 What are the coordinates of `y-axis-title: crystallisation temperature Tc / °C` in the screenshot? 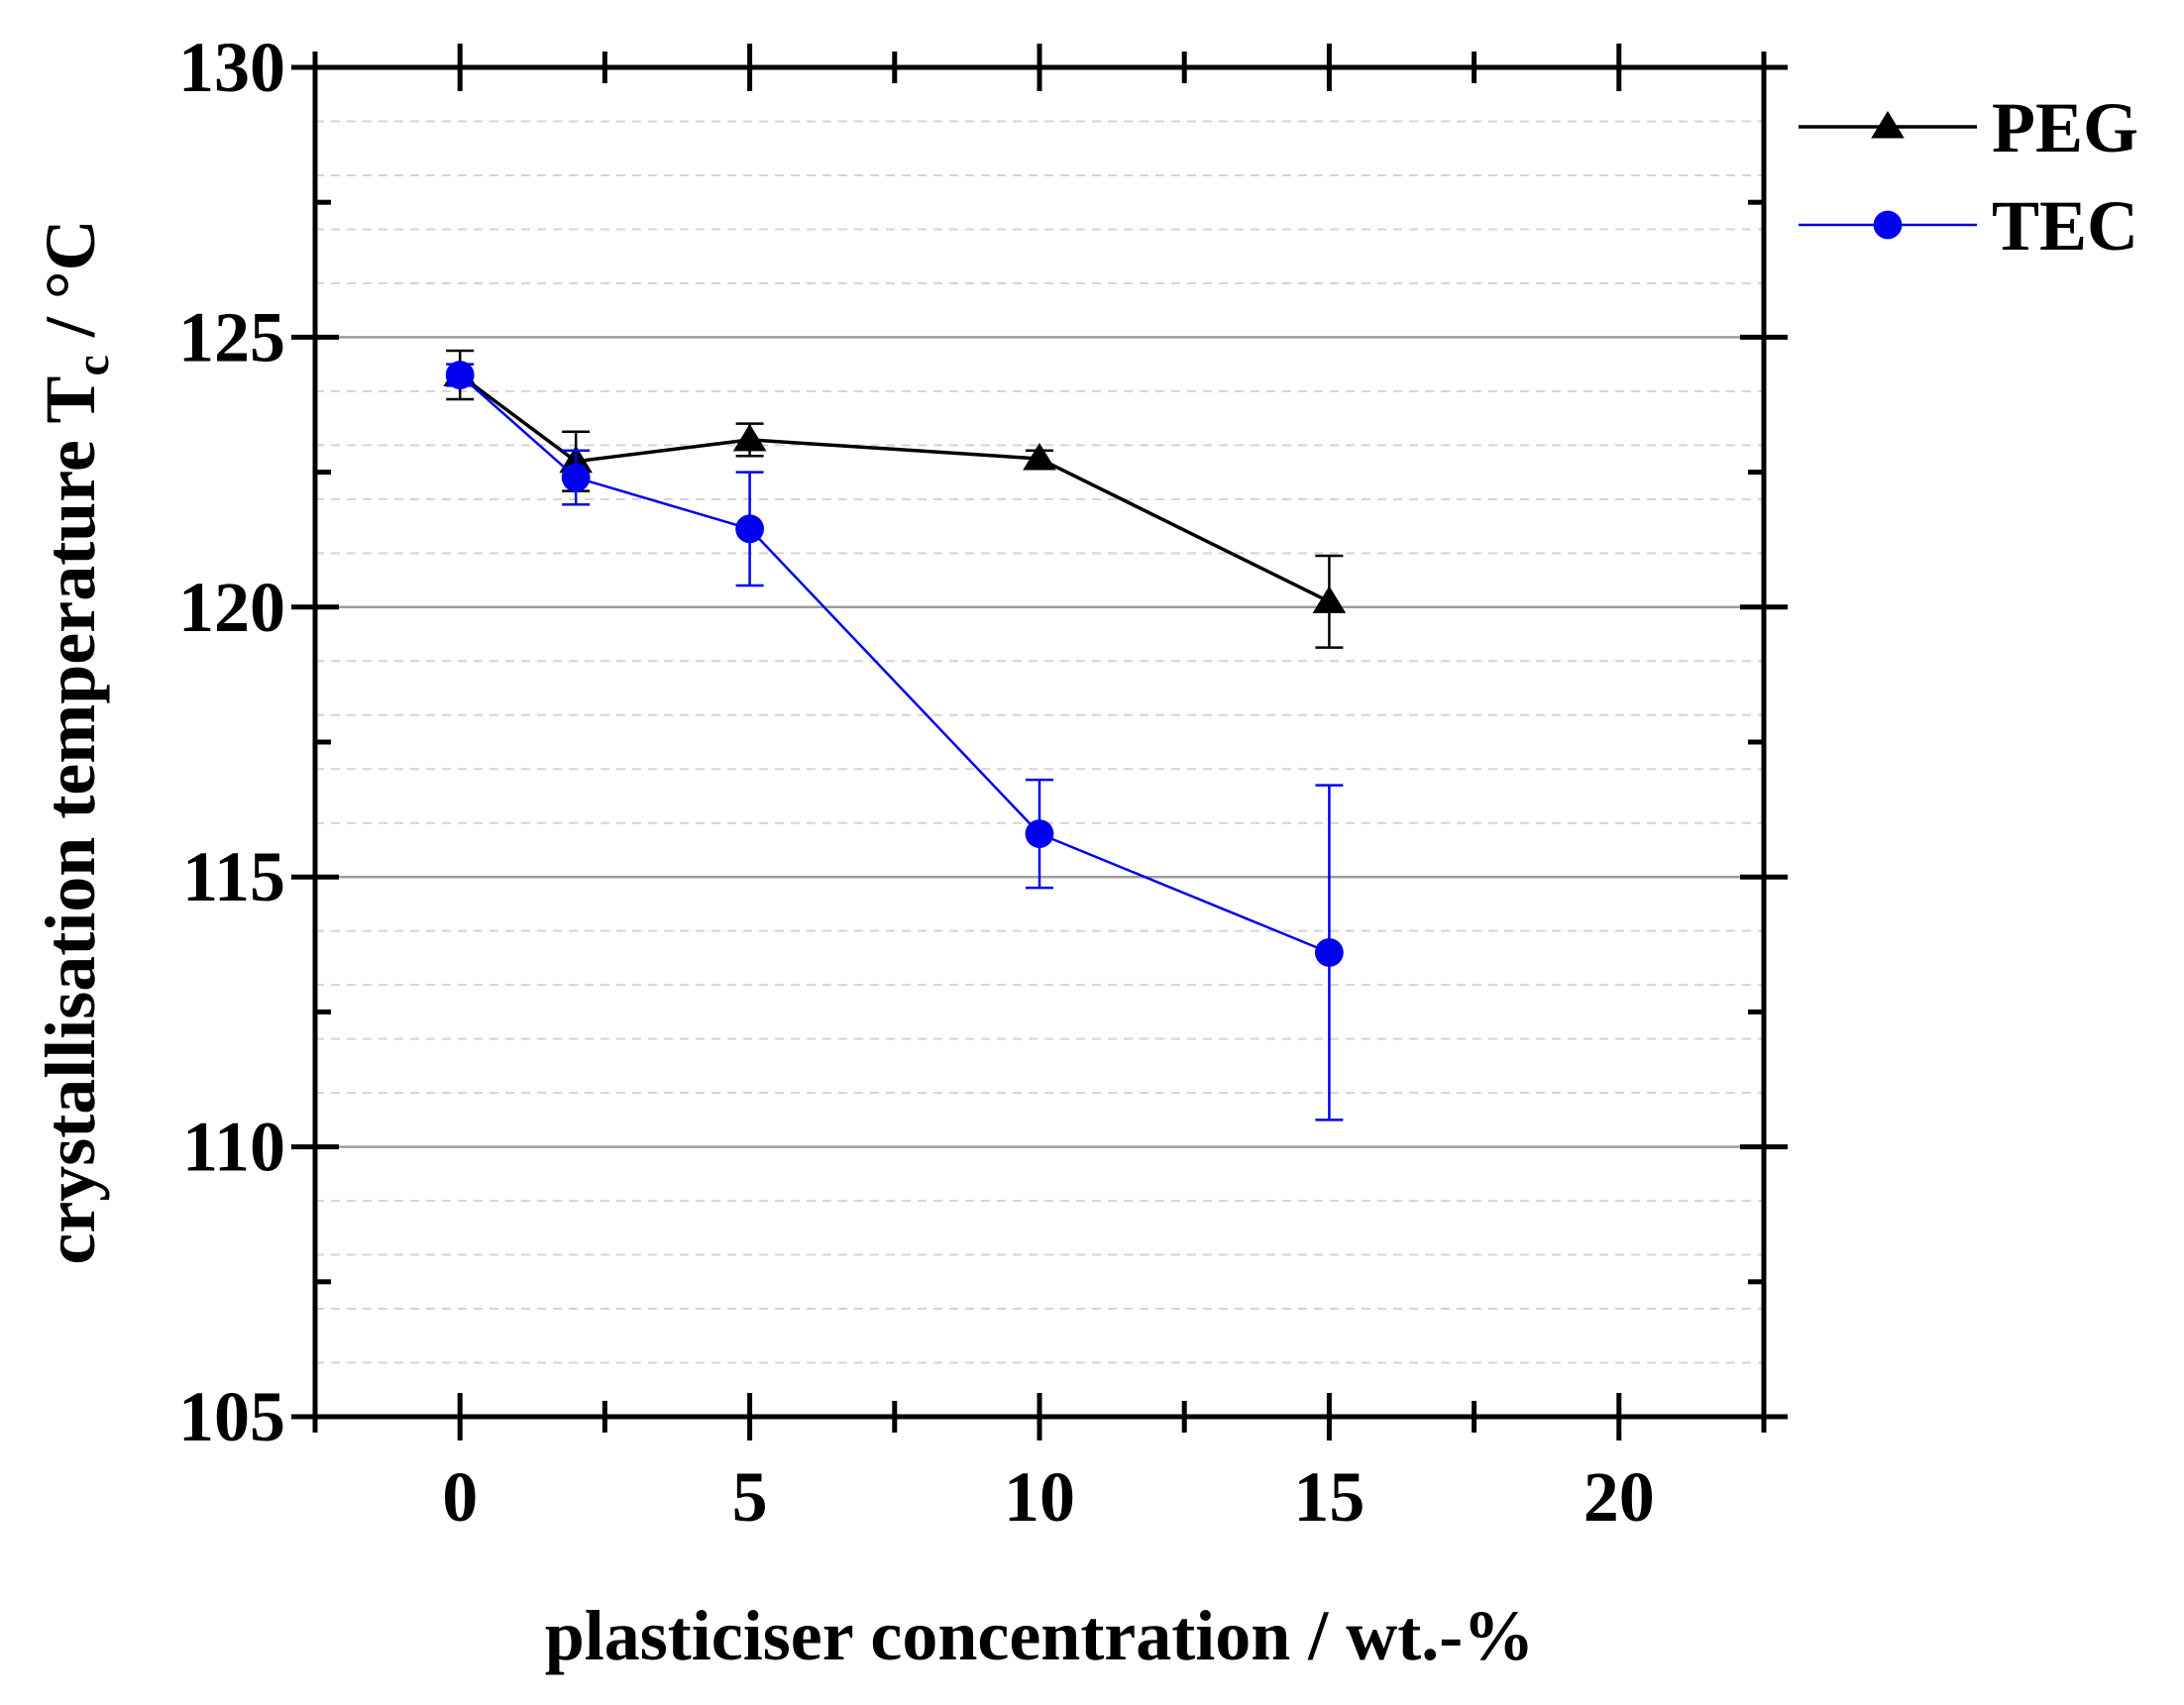 It's located at (75, 741).